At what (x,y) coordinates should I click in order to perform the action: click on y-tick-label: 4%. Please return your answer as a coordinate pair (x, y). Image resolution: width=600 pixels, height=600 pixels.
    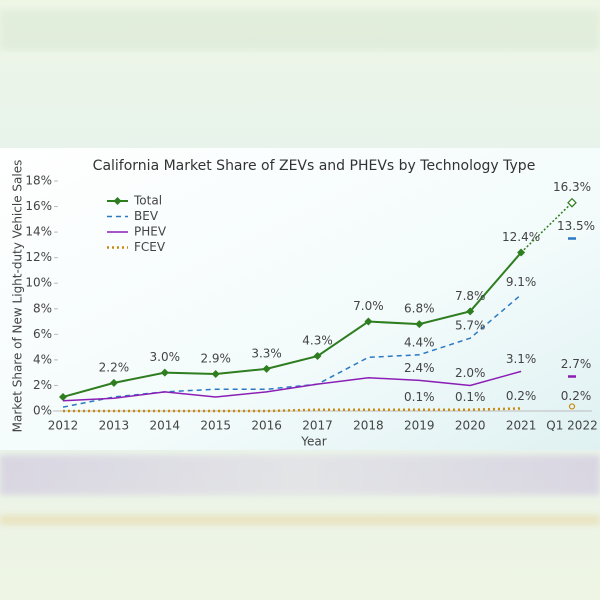
    Looking at the image, I should click on (42, 359).